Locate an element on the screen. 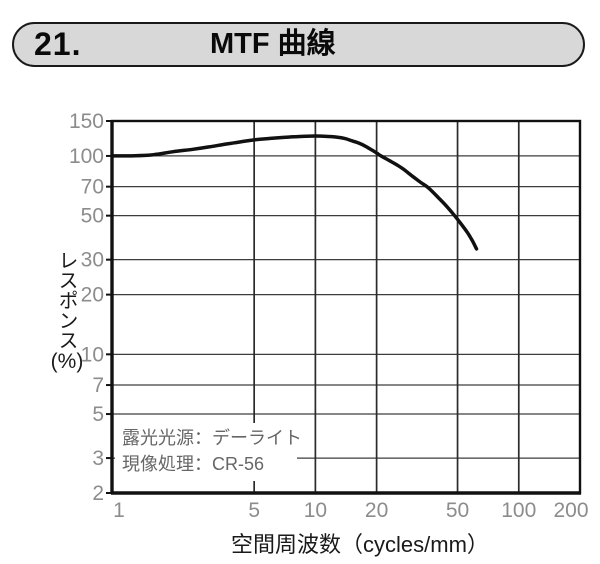 Image resolution: width=600 pixels, height=564 pixels. section-header-banner: 21. MTF 曲線 is located at coordinates (298, 44).